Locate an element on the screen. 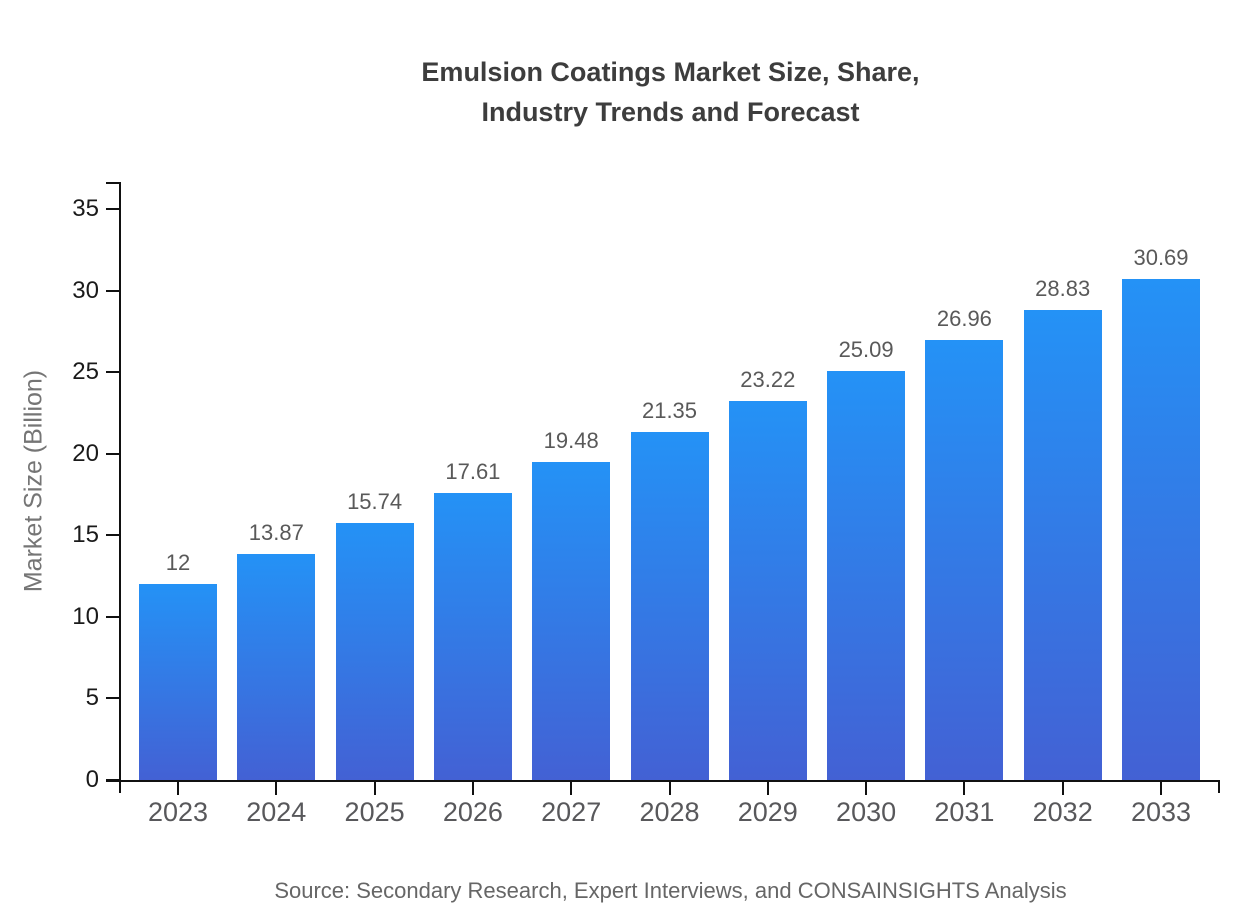  x-tick-label: 2029 is located at coordinates (767, 812).